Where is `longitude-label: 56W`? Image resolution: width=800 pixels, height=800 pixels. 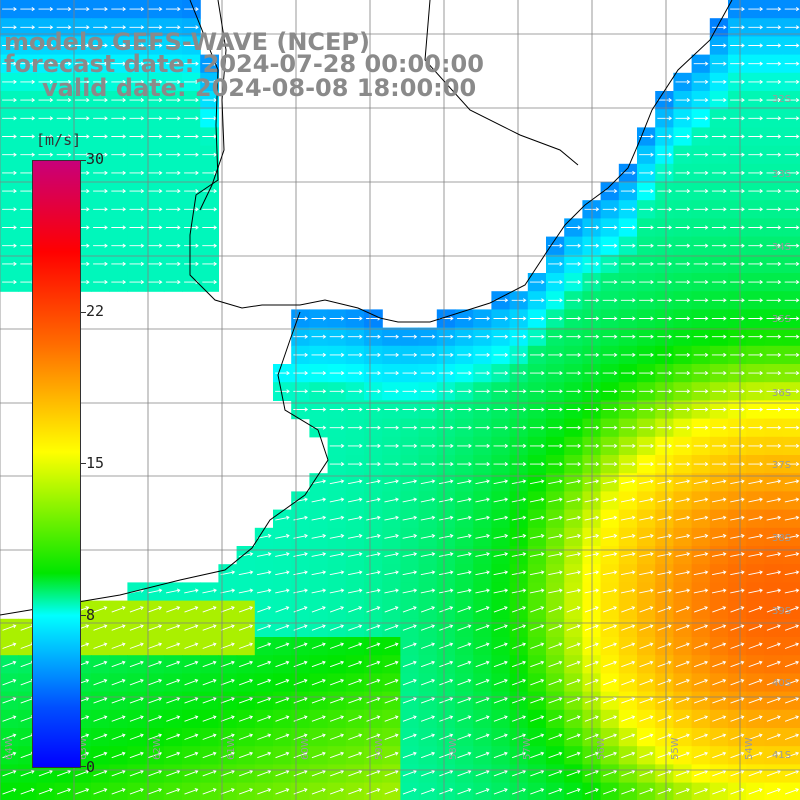 longitude-label: 56W is located at coordinates (601, 748).